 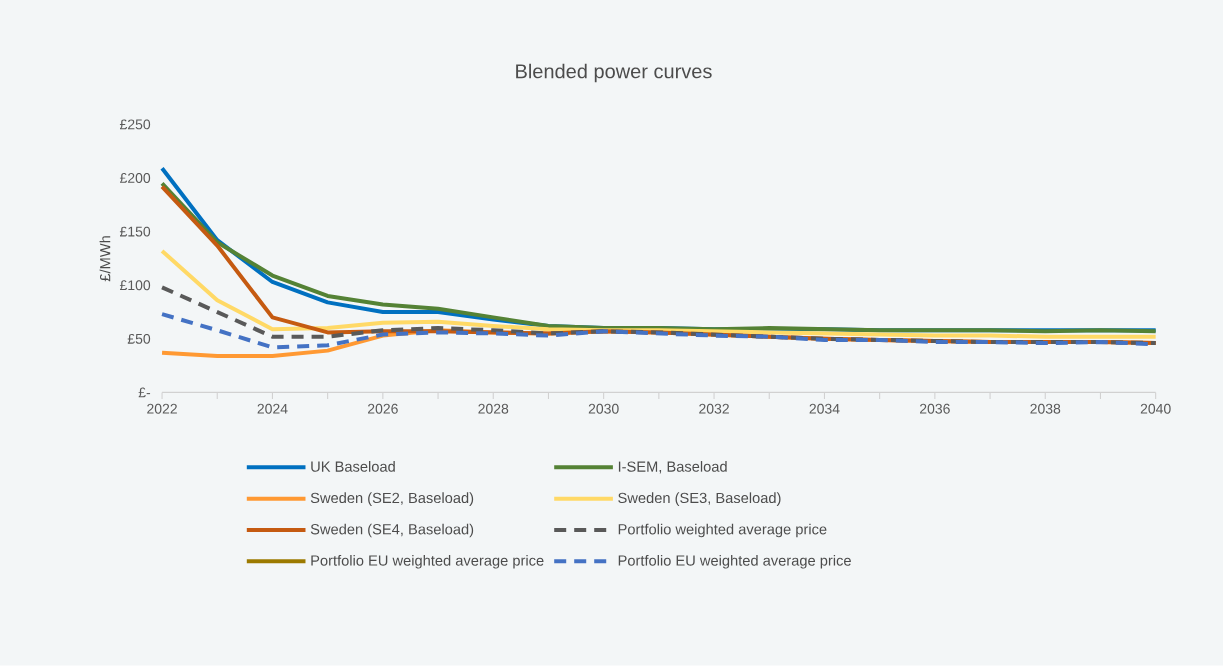 What do you see at coordinates (934, 409) in the screenshot?
I see `x-tick-label: 2036` at bounding box center [934, 409].